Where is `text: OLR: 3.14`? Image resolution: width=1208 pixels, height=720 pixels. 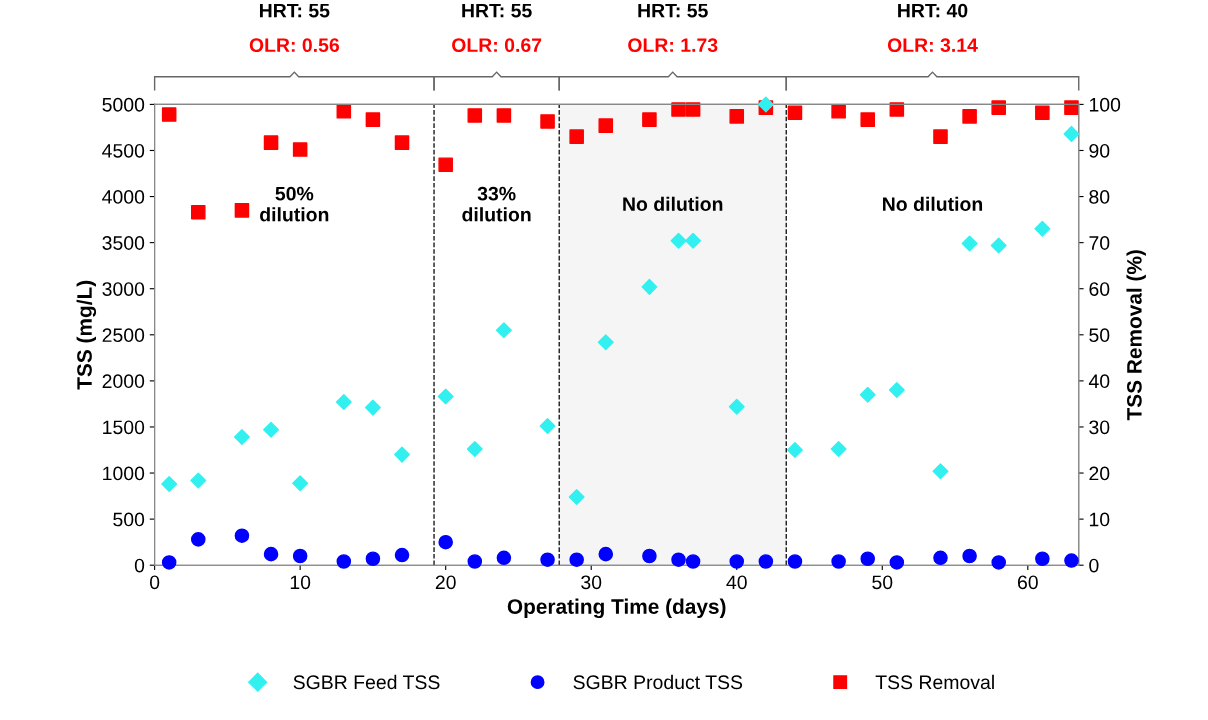 text: OLR: 3.14 is located at coordinates (932, 45).